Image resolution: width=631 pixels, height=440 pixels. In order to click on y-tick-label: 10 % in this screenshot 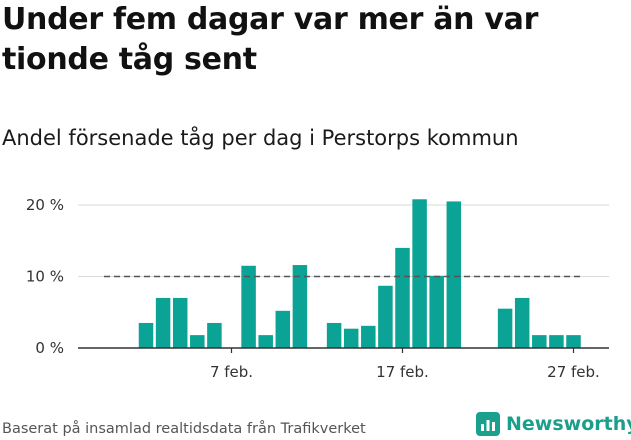, I will do `click(45, 277)`.